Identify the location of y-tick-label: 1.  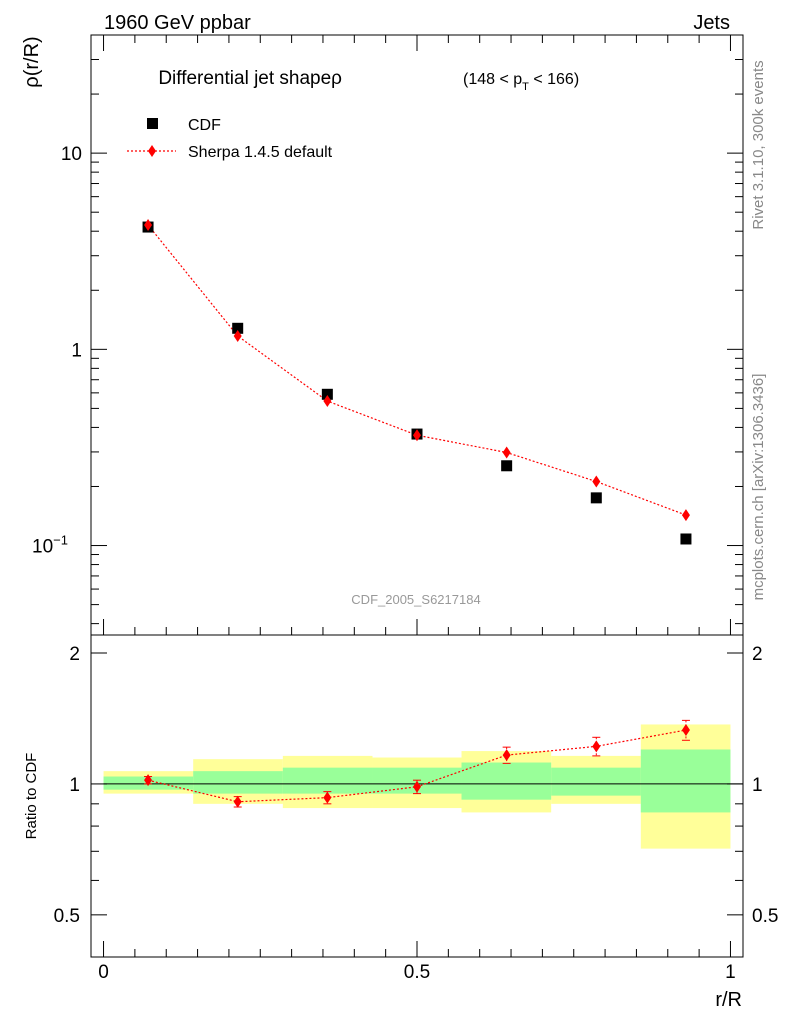
(76, 350).